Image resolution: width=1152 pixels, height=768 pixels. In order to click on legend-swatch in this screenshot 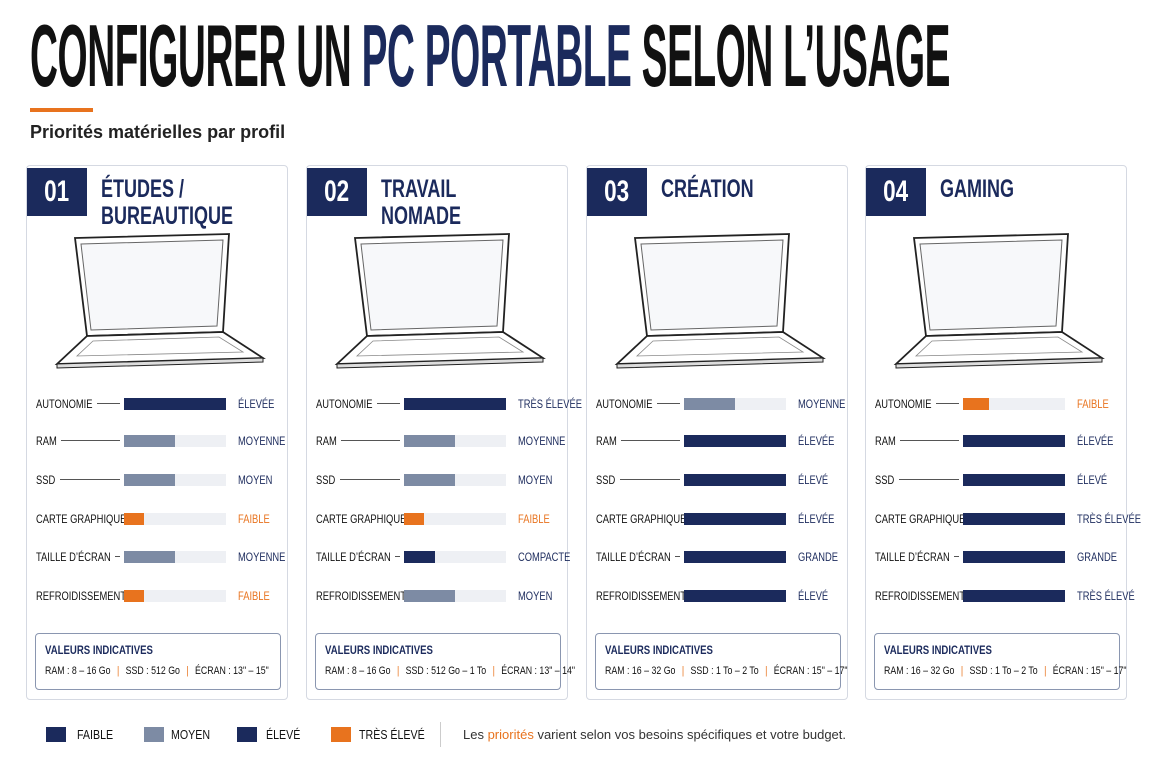, I will do `click(154, 734)`.